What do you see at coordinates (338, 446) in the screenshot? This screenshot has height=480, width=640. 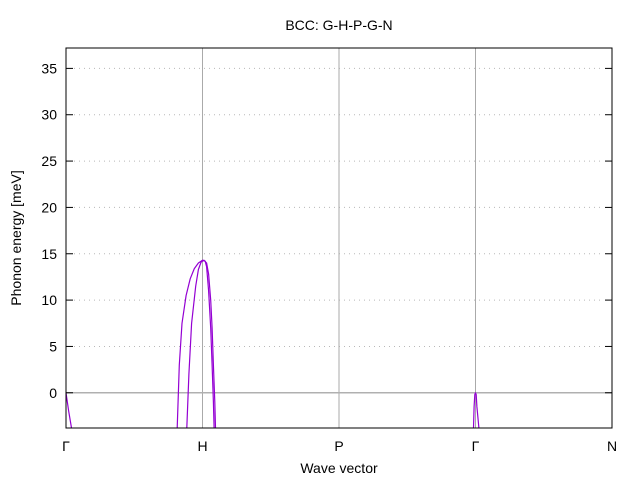 I see `x-tick-label: P` at bounding box center [338, 446].